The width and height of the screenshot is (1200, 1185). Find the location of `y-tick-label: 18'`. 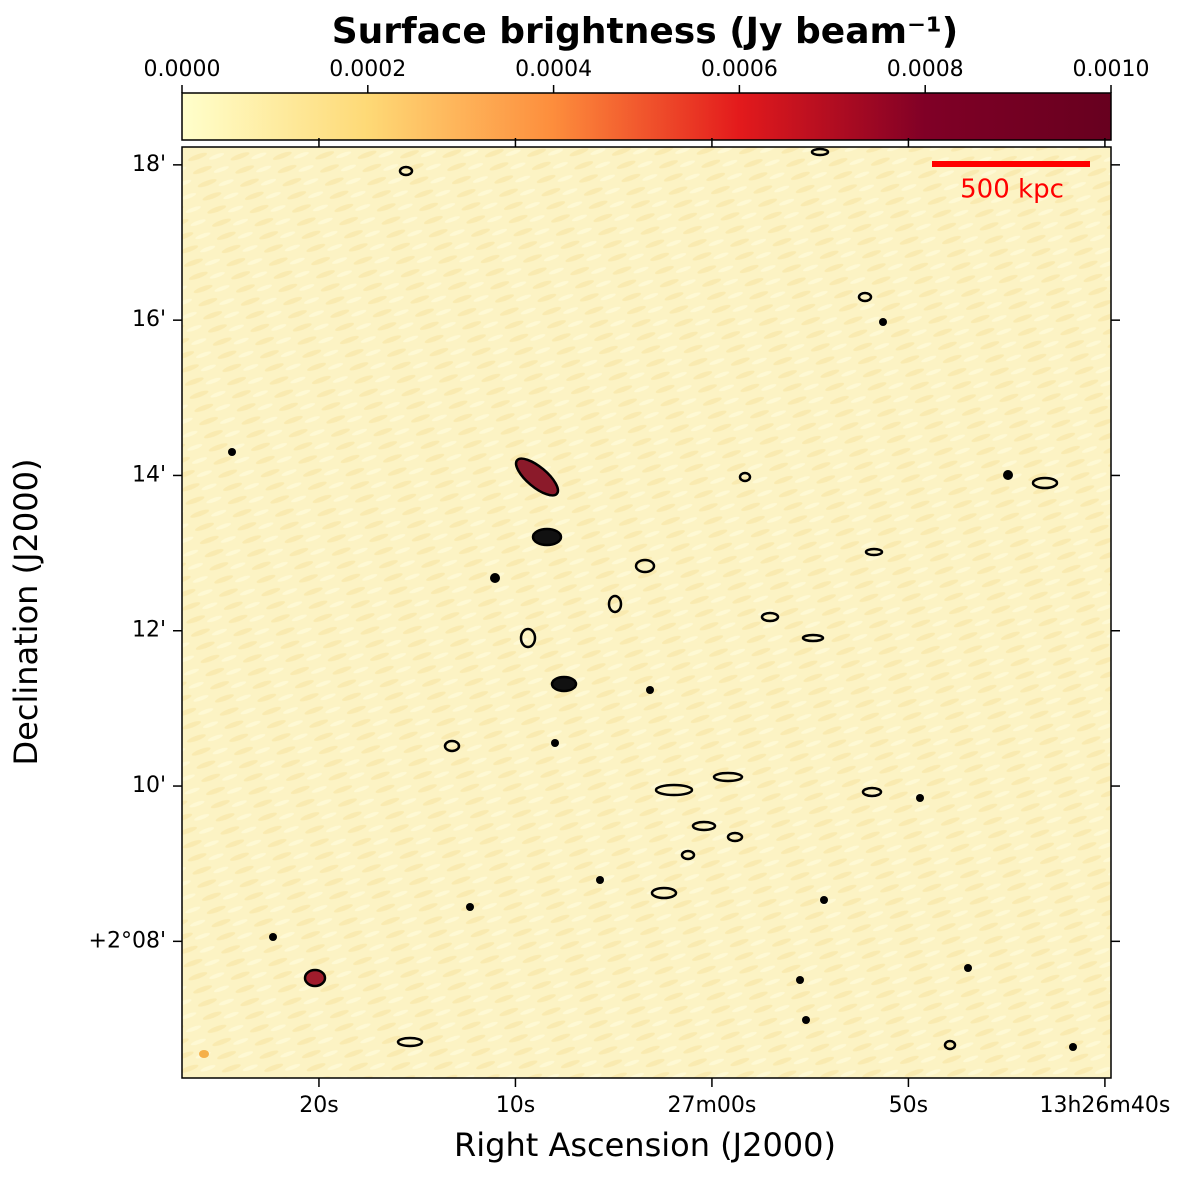

y-tick-label: 18' is located at coordinates (149, 164).